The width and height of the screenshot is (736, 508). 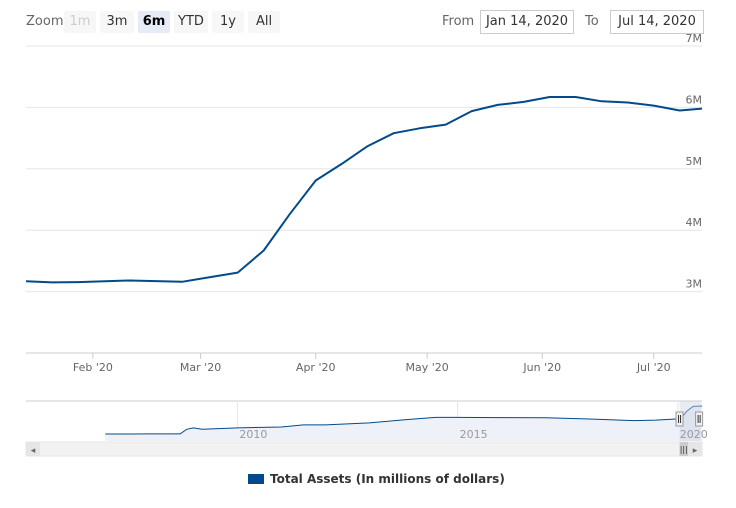 I want to click on scrollbar-track, so click(x=364, y=449).